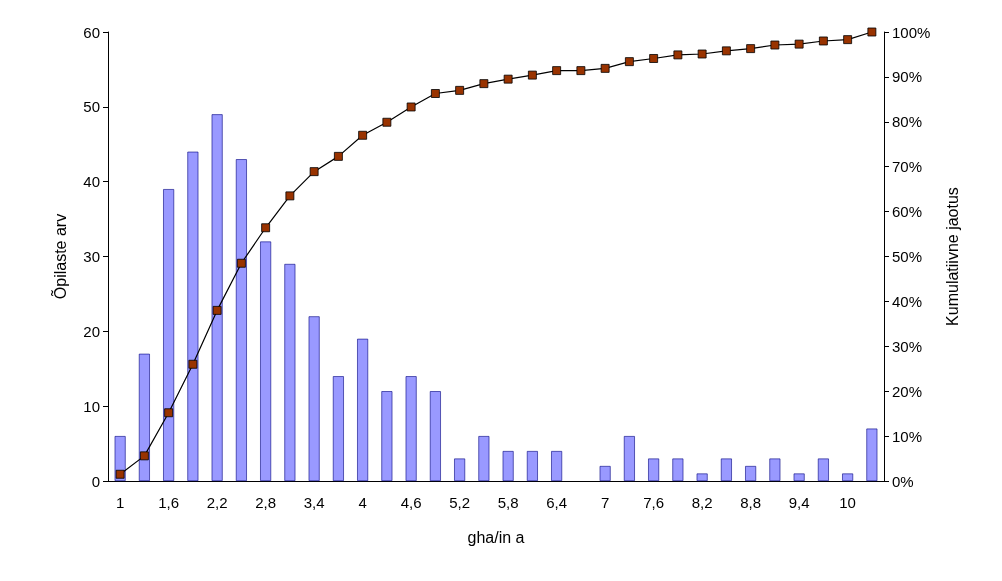 The width and height of the screenshot is (1002, 581). What do you see at coordinates (605, 502) in the screenshot?
I see `x-tick-label: 7` at bounding box center [605, 502].